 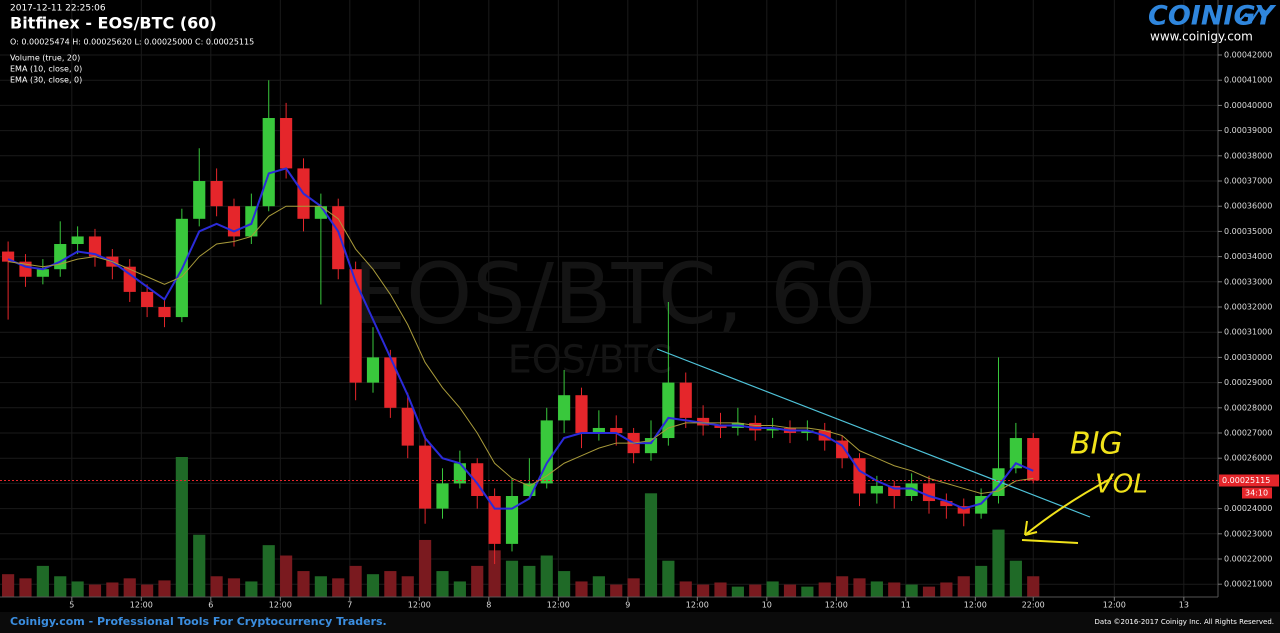 I want to click on annotation: VOL, so click(x=1121, y=485).